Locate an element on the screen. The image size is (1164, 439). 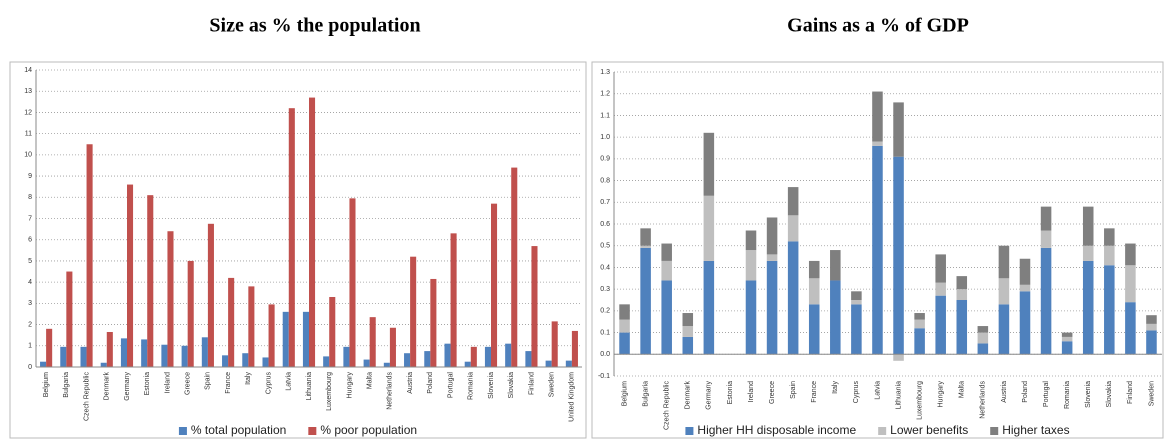
x-tick-label: Latvia is located at coordinates (289, 381).